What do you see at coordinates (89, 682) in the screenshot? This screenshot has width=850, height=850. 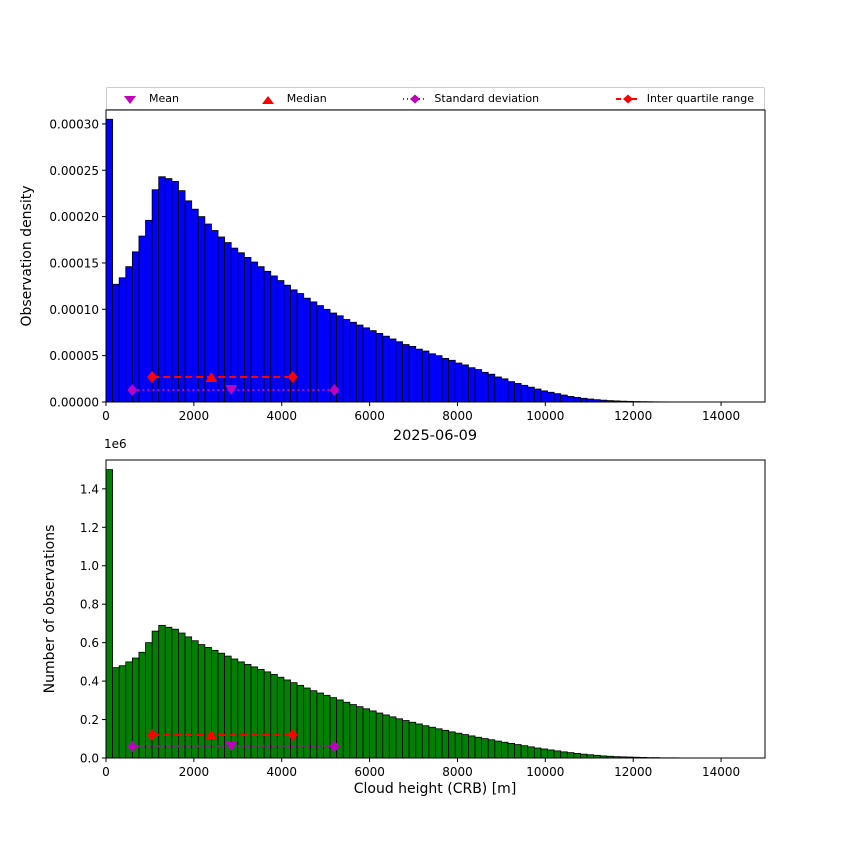 I see `y-tick-label: 0.4` at bounding box center [89, 682].